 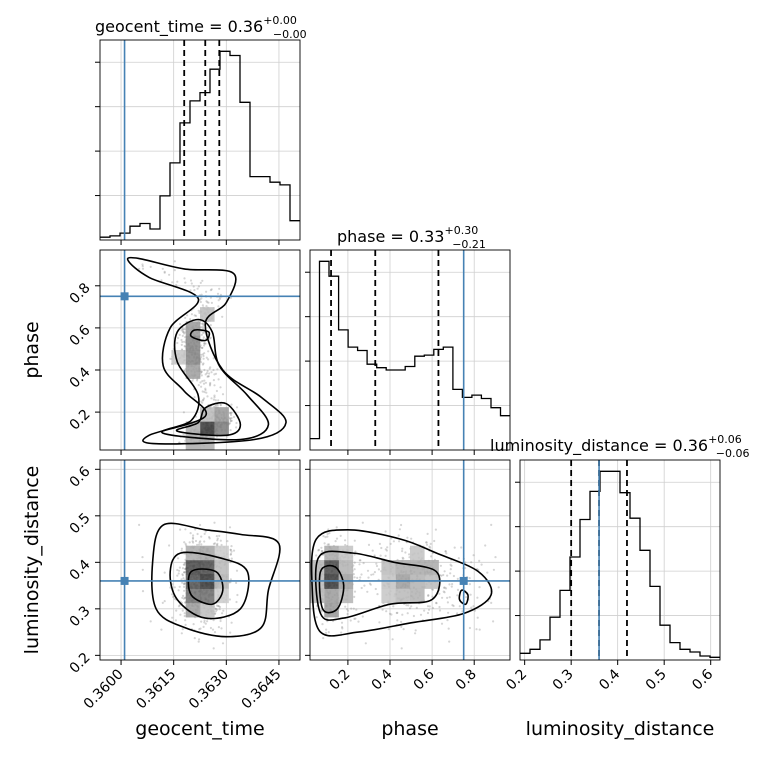 I want to click on panel-geocent_time-geocent_time, so click(x=197, y=142).